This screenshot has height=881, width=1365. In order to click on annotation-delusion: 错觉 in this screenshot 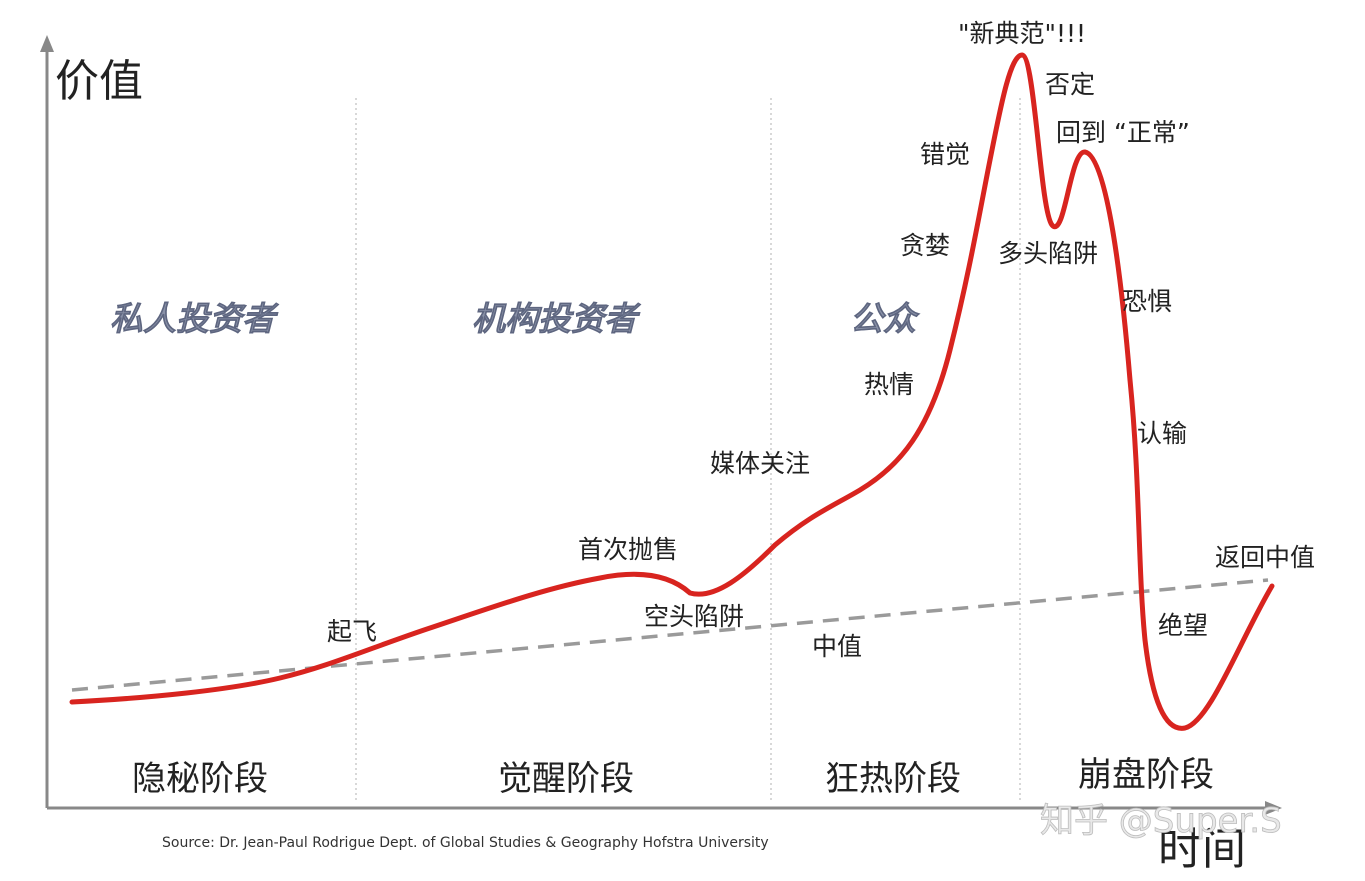, I will do `click(945, 154)`.